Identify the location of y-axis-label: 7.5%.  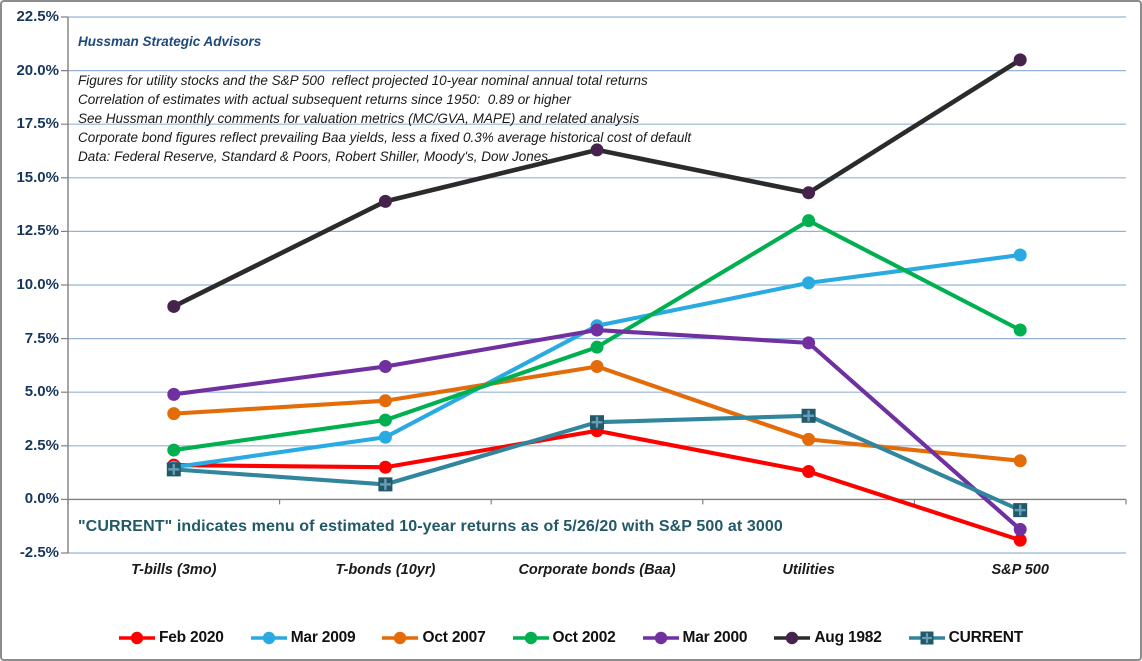
(41, 338).